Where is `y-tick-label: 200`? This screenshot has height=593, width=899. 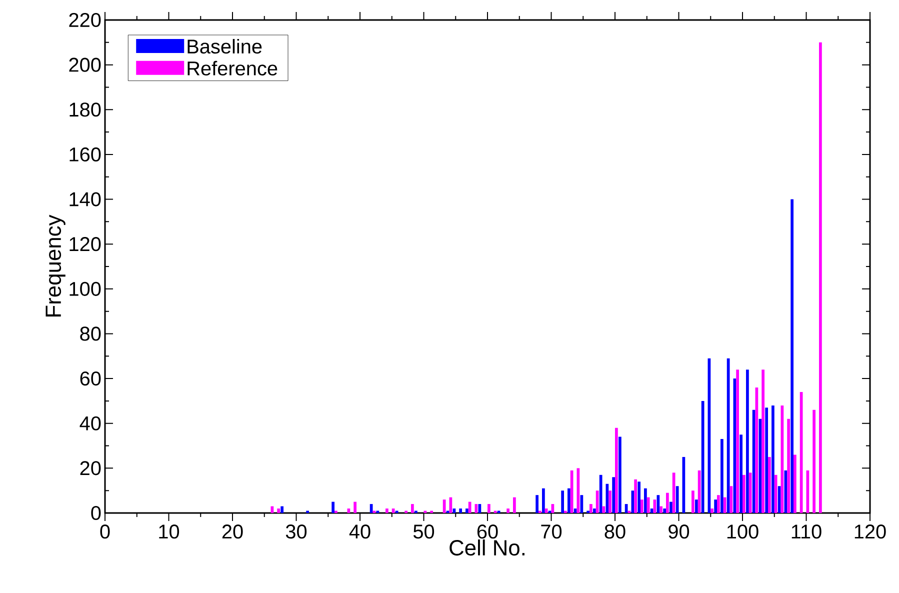
y-tick-label: 200 is located at coordinates (85, 65).